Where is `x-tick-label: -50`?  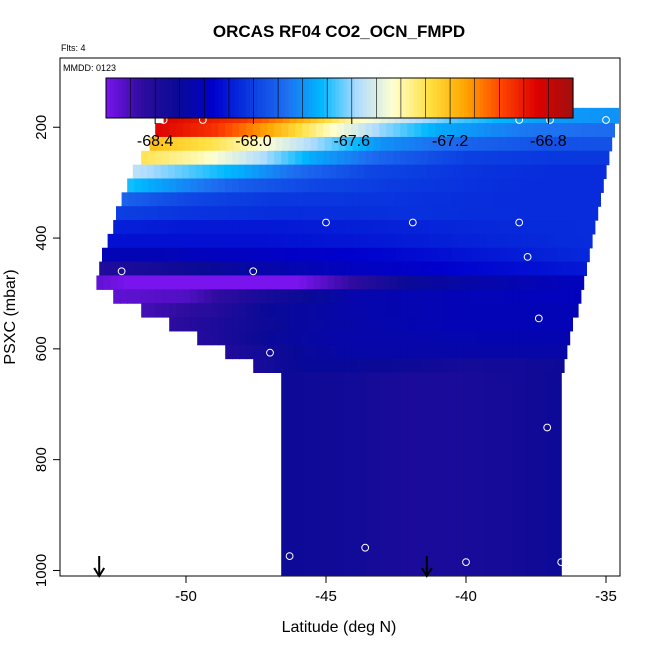 x-tick-label: -50 is located at coordinates (186, 596).